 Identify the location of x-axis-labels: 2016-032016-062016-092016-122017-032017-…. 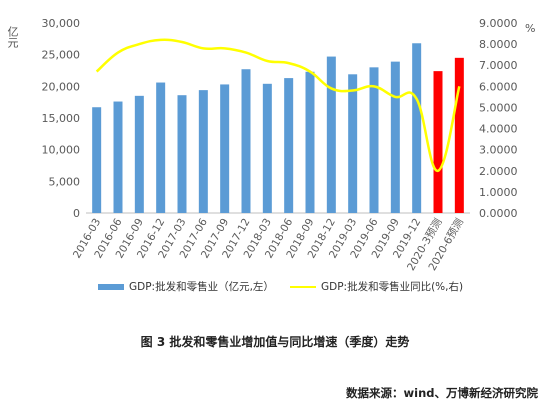
(268, 244).